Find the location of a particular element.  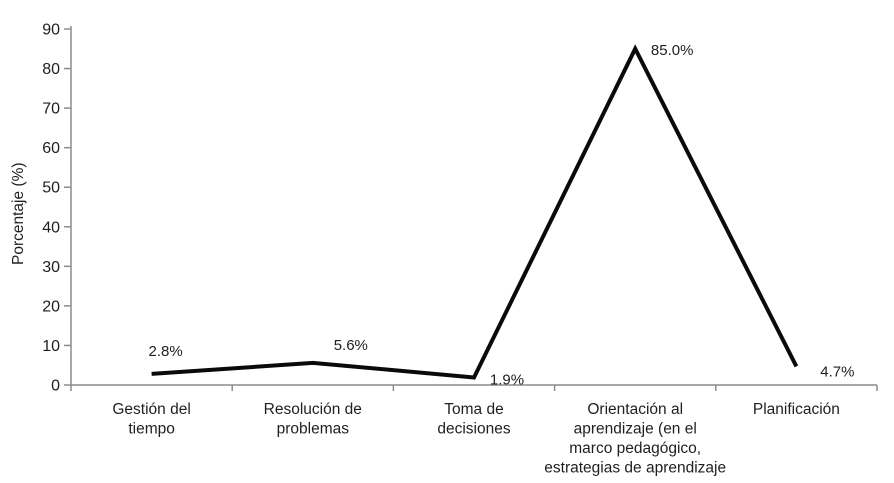

y-axis-title: Porcentaje (%) is located at coordinates (18, 214).